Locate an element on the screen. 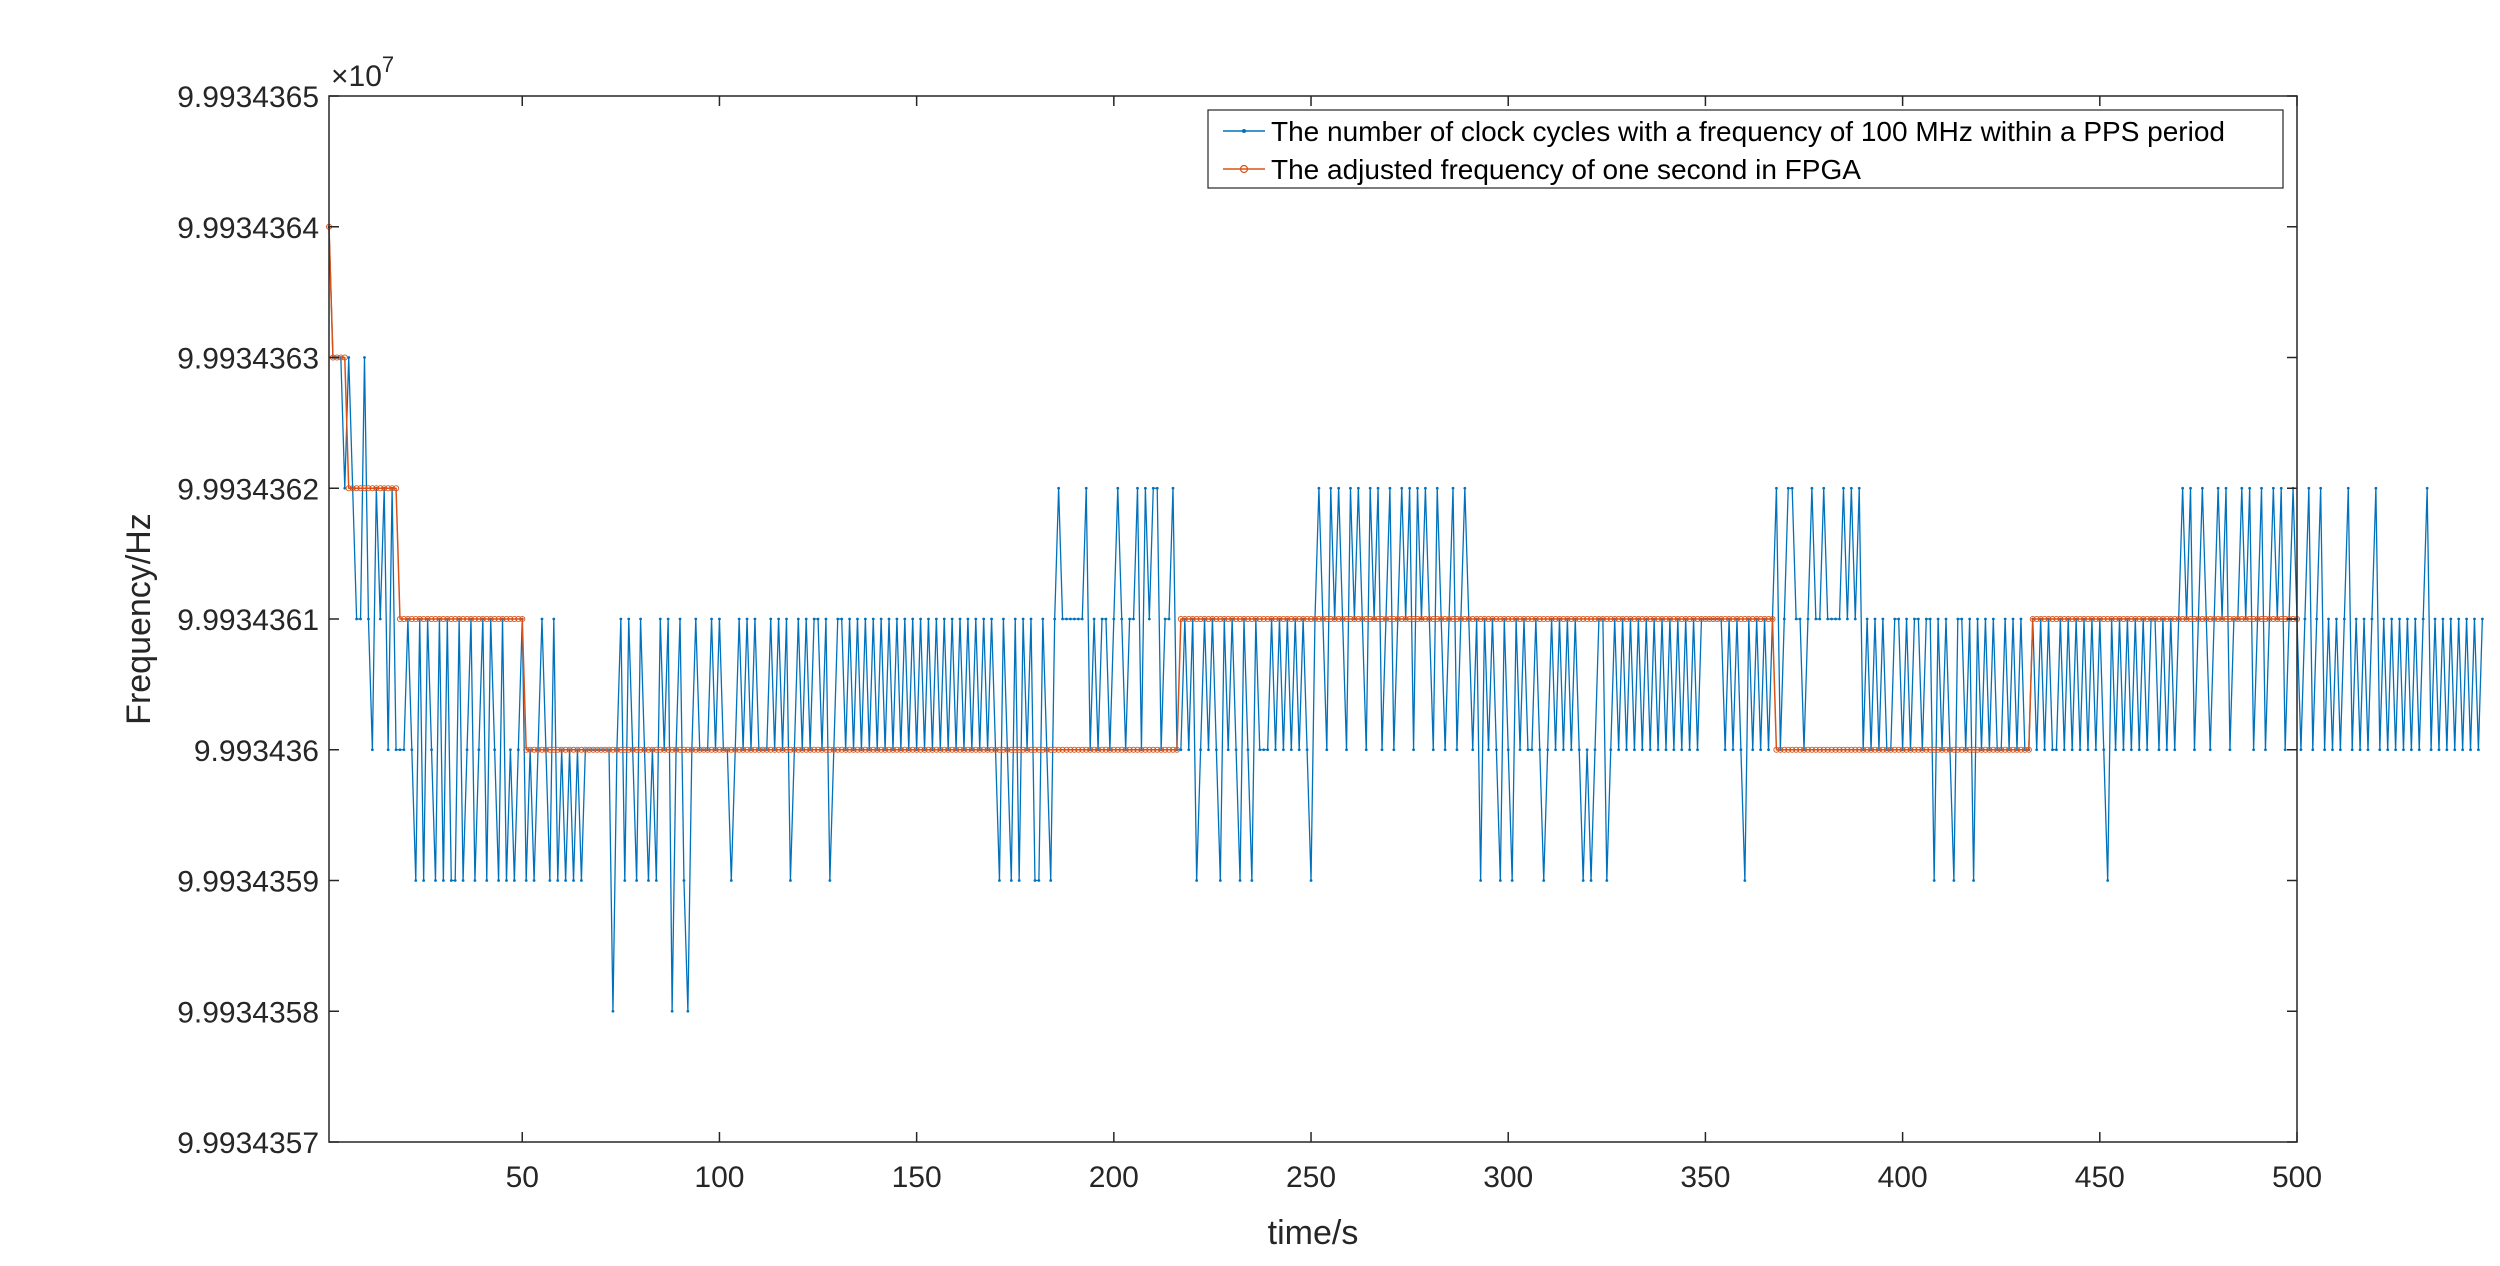  x-tick-label: 450 is located at coordinates (2100, 1177).